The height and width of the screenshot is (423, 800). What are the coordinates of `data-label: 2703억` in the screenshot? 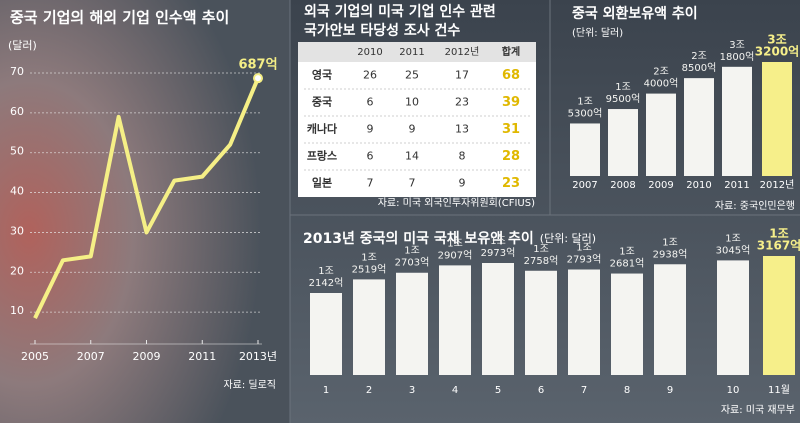 It's located at (412, 263).